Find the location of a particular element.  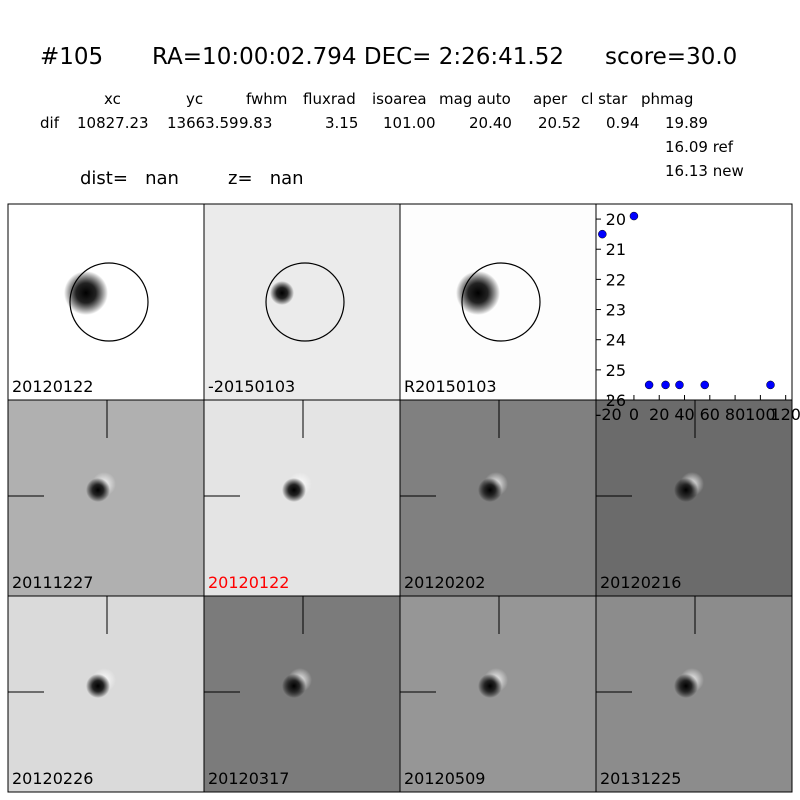

coordinates: RA=10:00:02.794 DEC= 2:26:41.52 is located at coordinates (358, 57).